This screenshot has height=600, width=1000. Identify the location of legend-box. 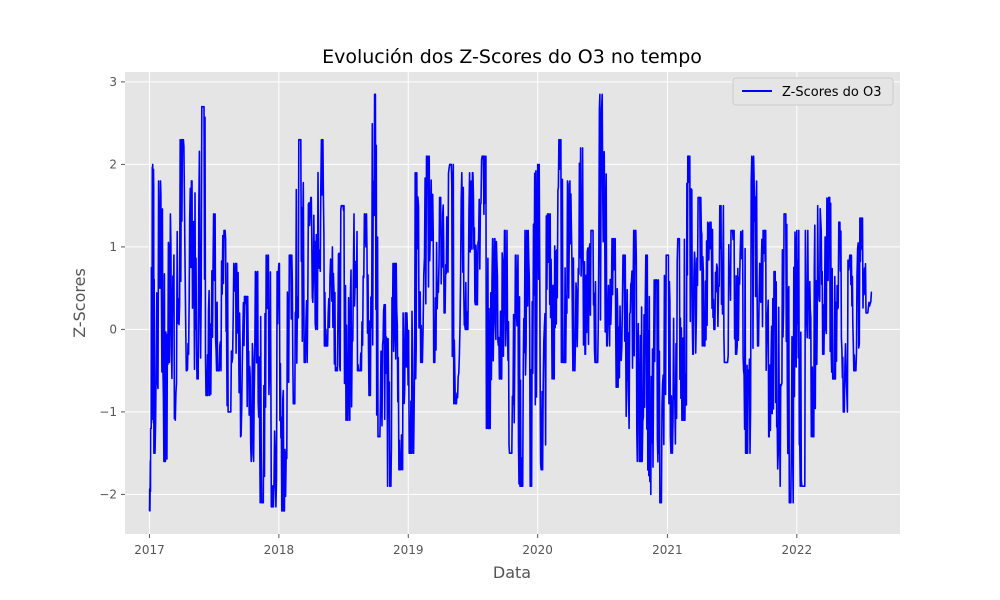
(813, 91).